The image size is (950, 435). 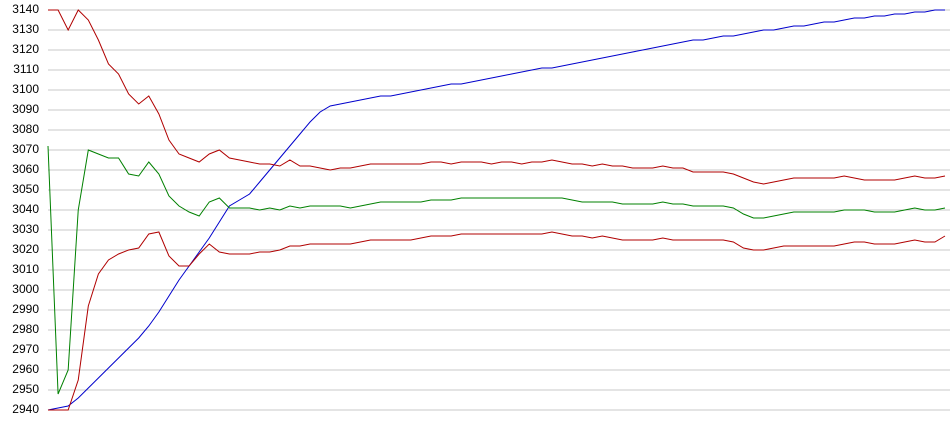 What do you see at coordinates (25, 189) in the screenshot?
I see `y-tick-label: 3050` at bounding box center [25, 189].